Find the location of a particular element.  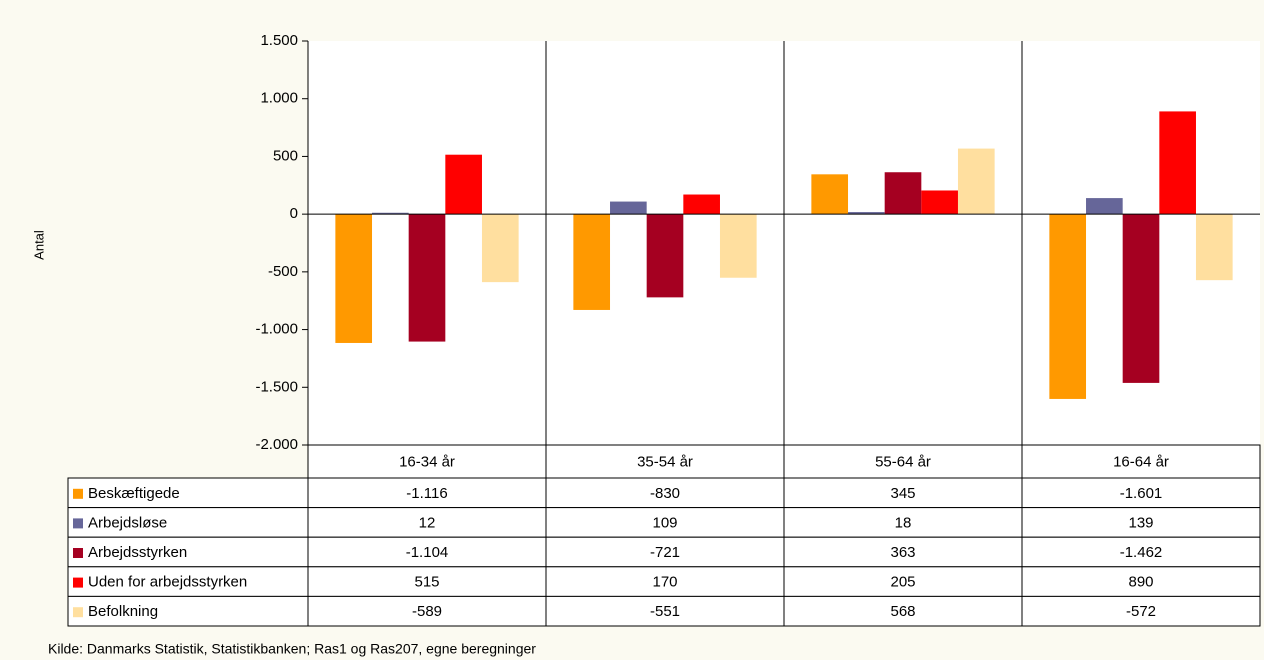

y-tick-label: 500 is located at coordinates (285, 155).